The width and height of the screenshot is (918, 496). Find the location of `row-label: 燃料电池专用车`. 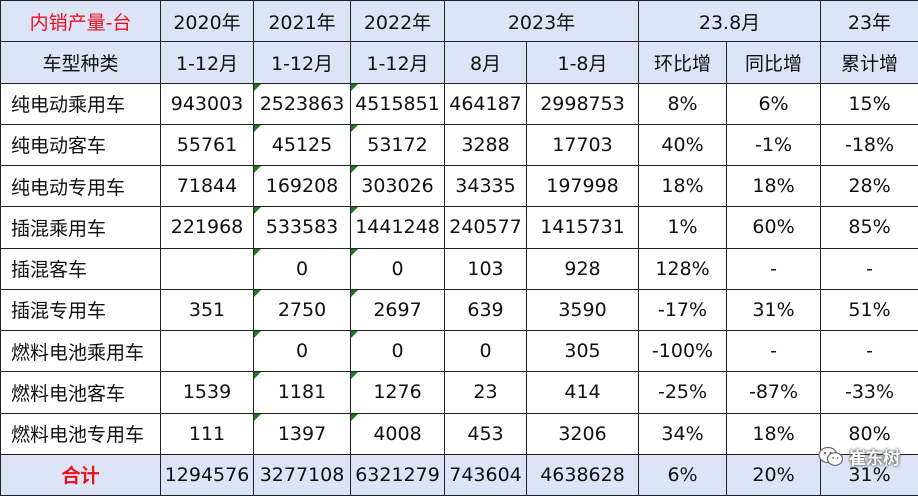

row-label: 燃料电池专用车 is located at coordinates (80, 433).